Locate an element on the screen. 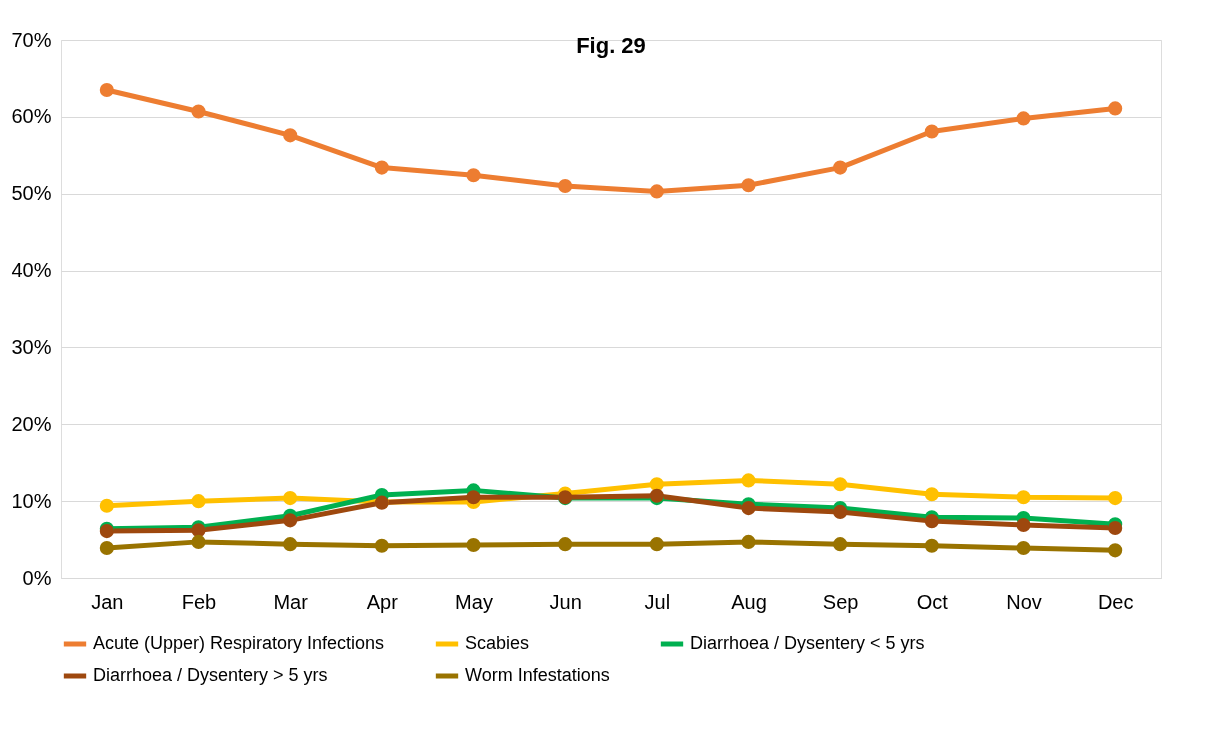 Image resolution: width=1226 pixels, height=733 pixels. legend-label: Diarrhoea / Dysentery < 5 yrs is located at coordinates (807, 643).